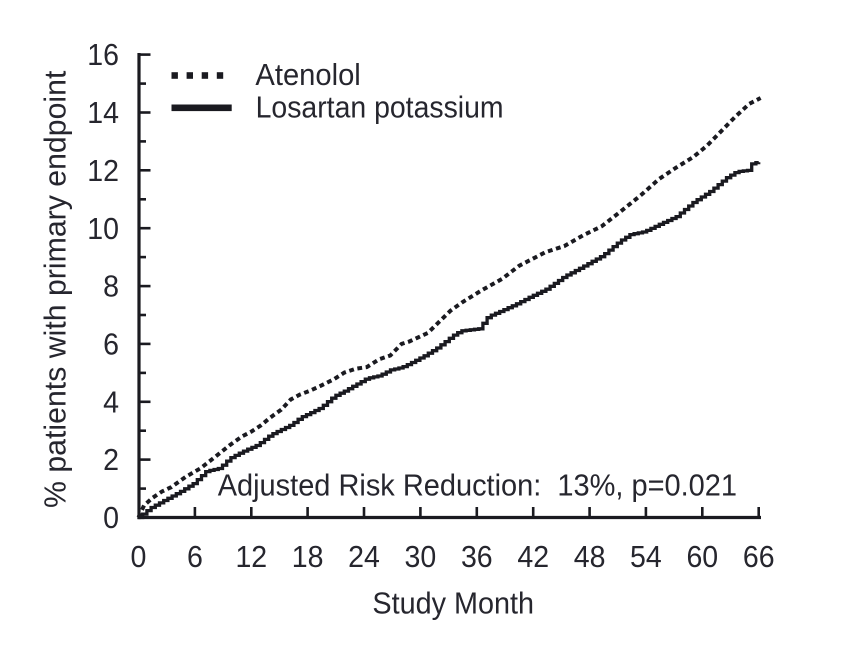 This screenshot has width=860, height=652. Describe the element at coordinates (111, 401) in the screenshot. I see `svg-text: 4` at that location.